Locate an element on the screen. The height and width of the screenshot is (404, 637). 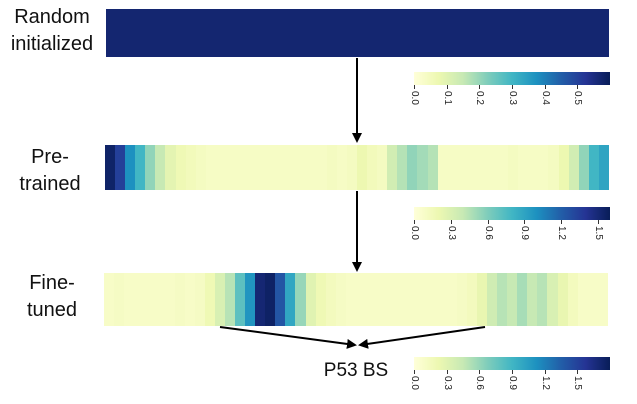
colorbar-tick-label: 0.9 is located at coordinates (512, 383).